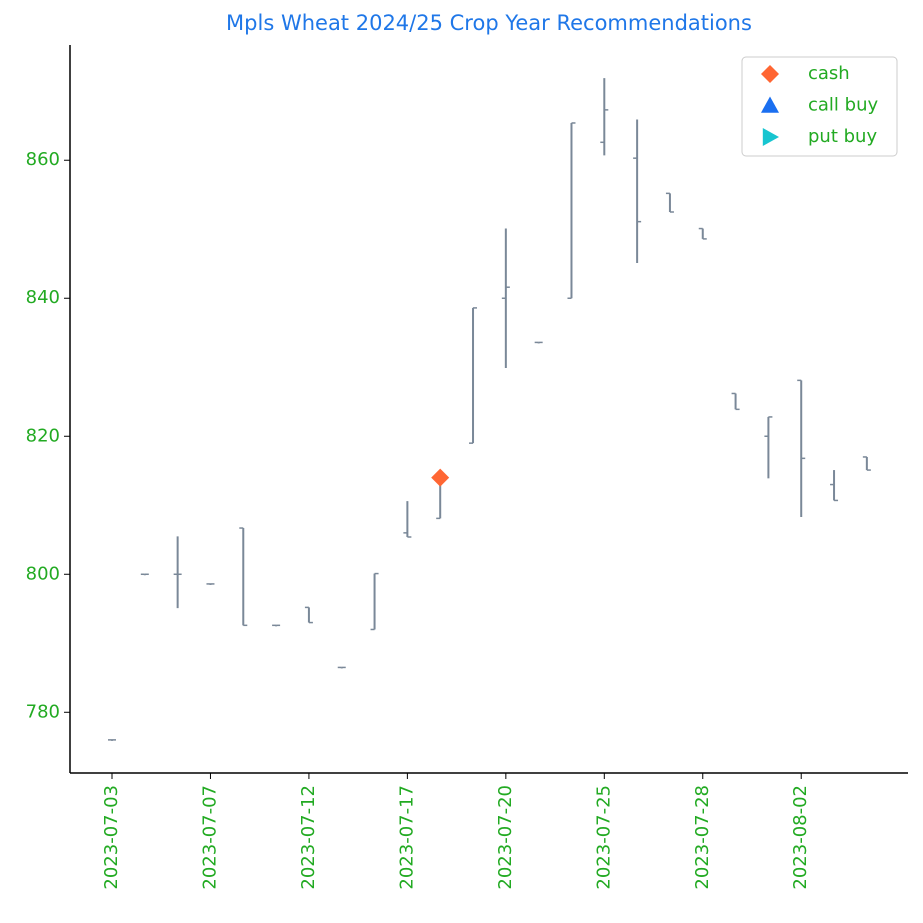 This screenshot has width=923, height=923. Describe the element at coordinates (43, 711) in the screenshot. I see `y-tick-label: 780` at that location.